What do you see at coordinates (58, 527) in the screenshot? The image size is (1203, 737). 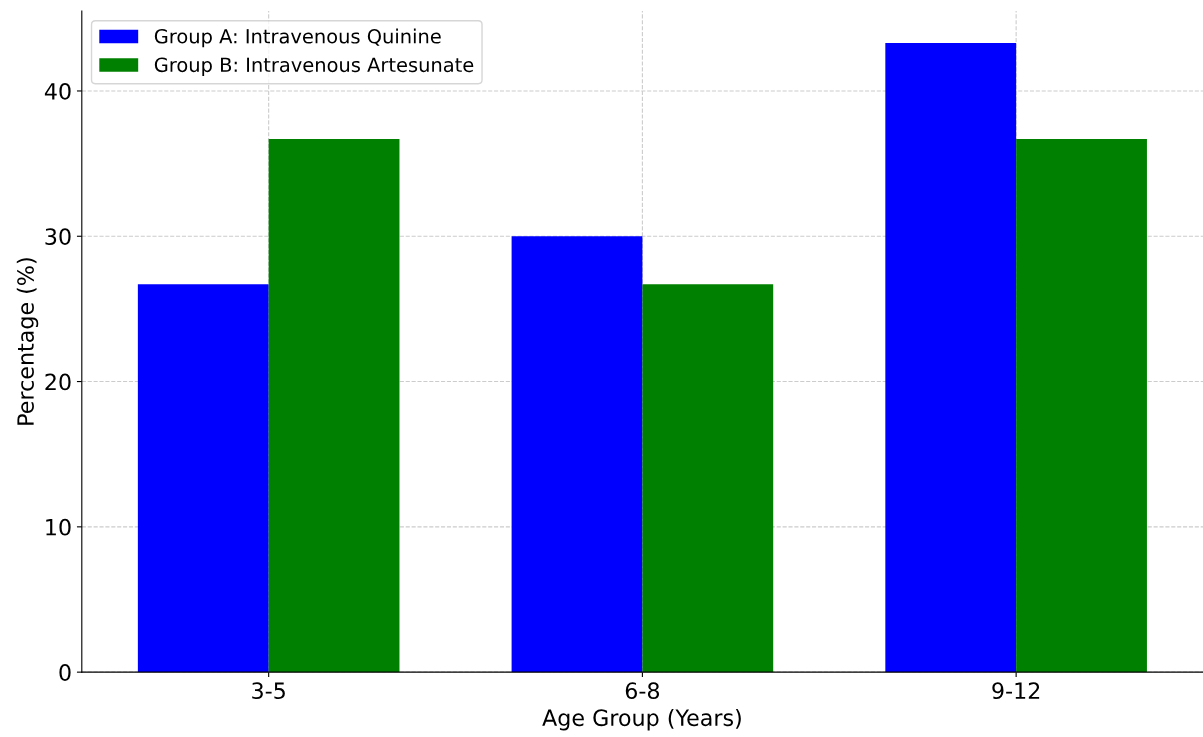 I see `y-tick-label: 10` at bounding box center [58, 527].